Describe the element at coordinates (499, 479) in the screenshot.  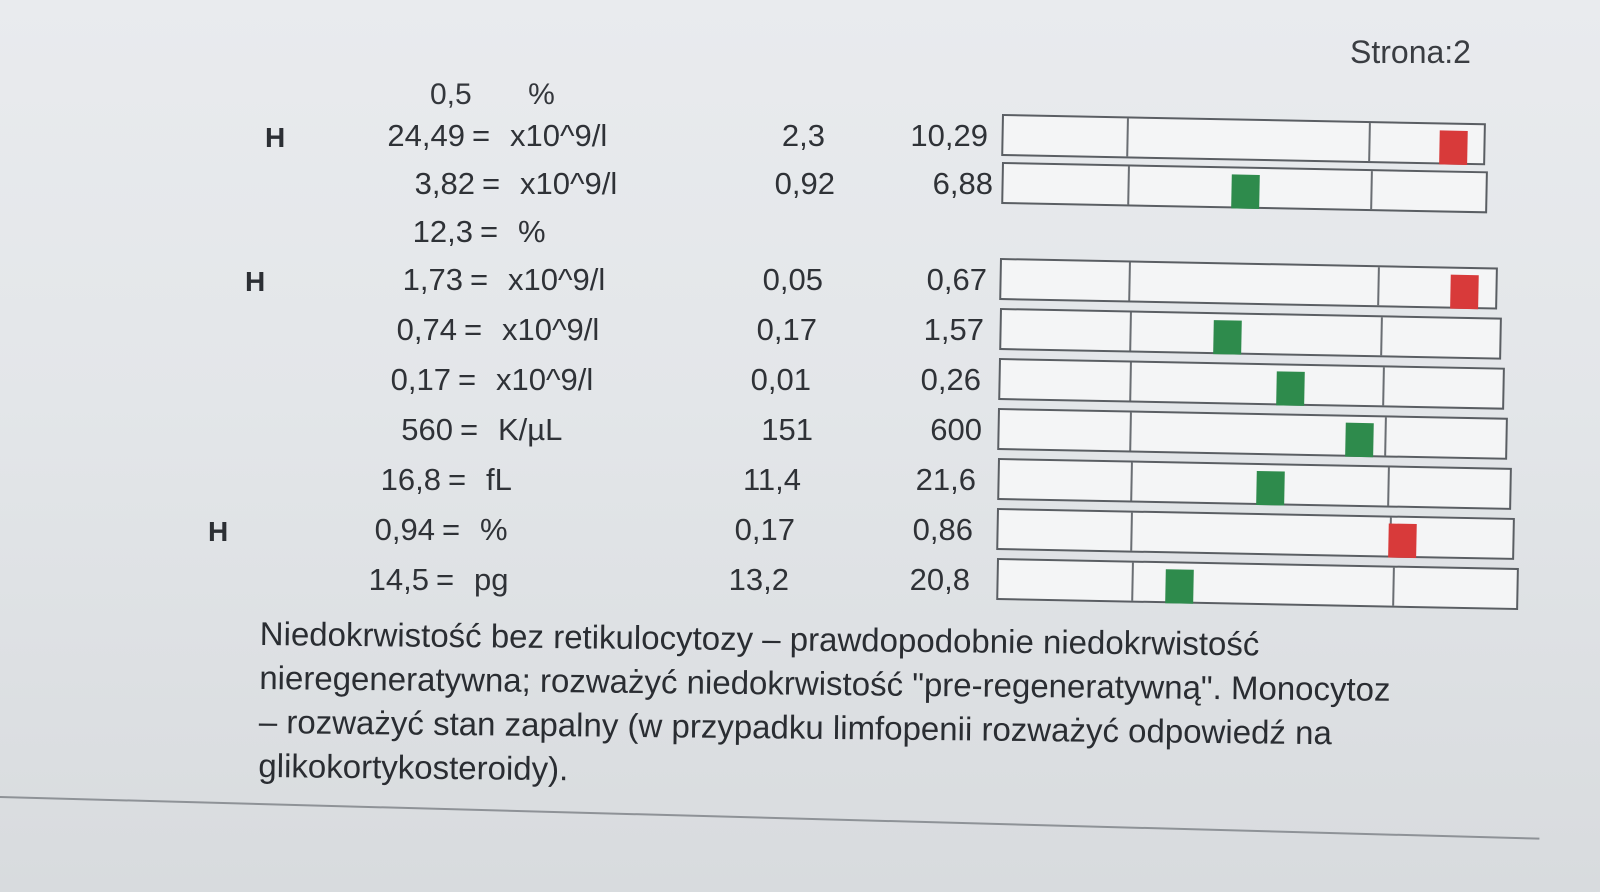
I see `result-unit: fL` at that location.